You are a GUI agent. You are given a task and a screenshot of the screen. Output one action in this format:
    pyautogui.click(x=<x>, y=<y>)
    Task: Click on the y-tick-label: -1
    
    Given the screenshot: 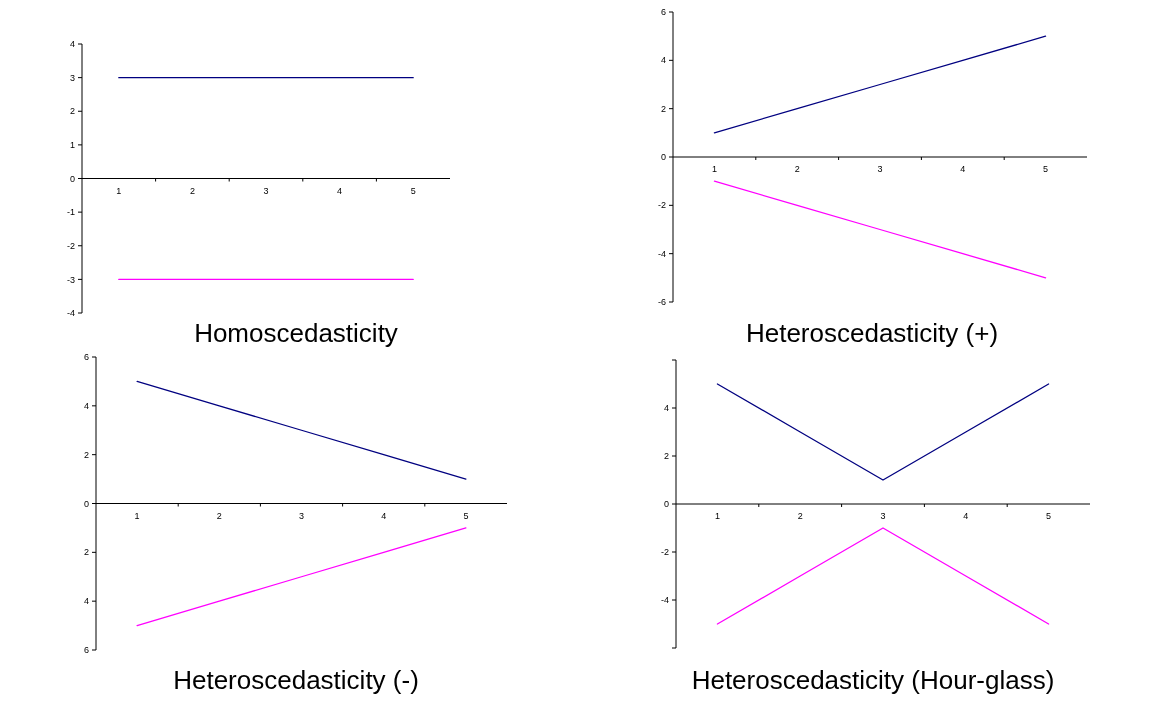 What is the action you would take?
    pyautogui.click(x=70, y=212)
    